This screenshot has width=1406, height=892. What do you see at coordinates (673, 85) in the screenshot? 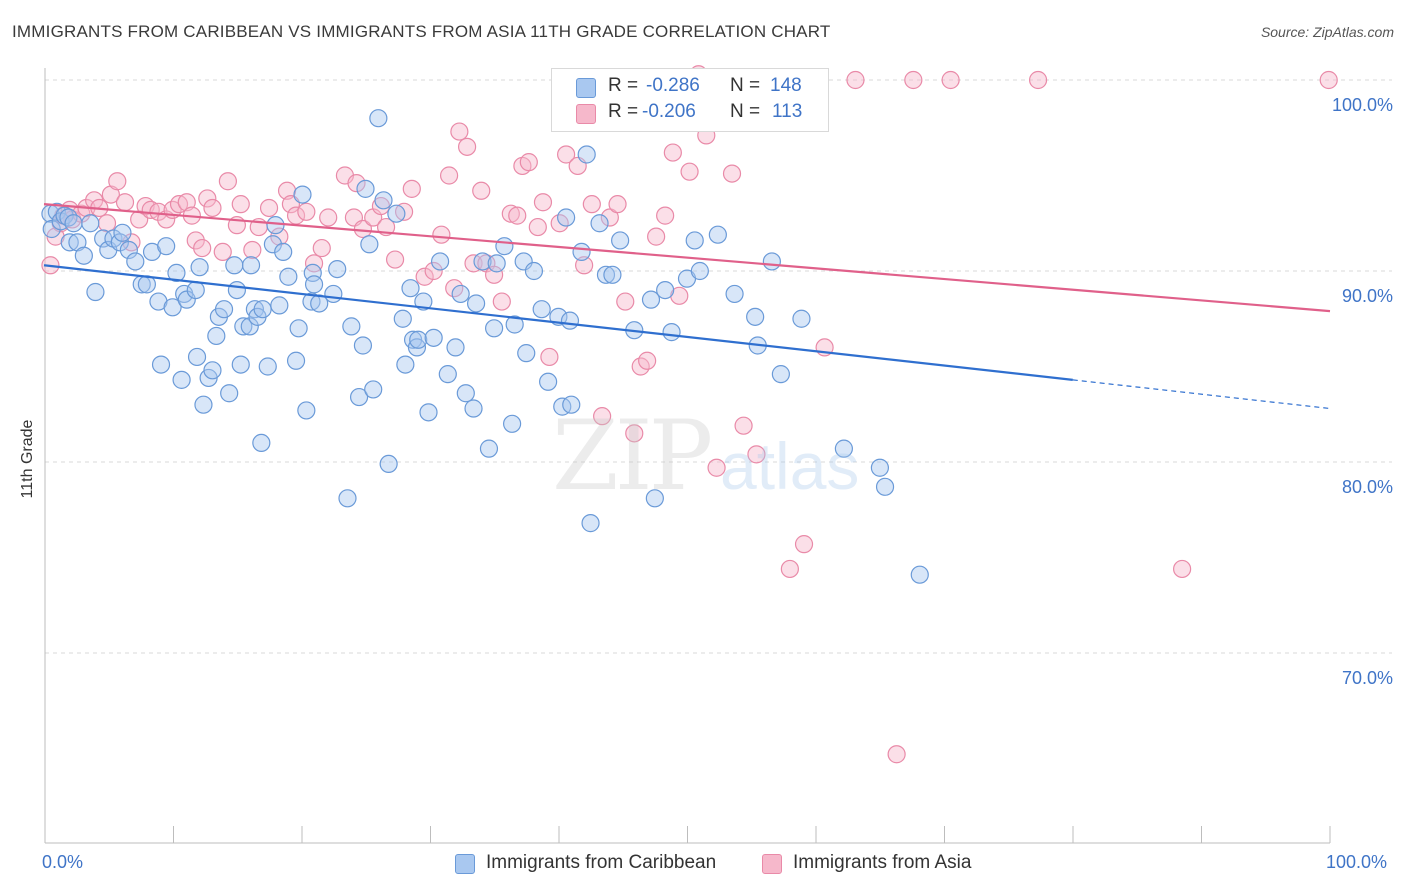
I see `legend-r-value: -0.286` at bounding box center [673, 85].